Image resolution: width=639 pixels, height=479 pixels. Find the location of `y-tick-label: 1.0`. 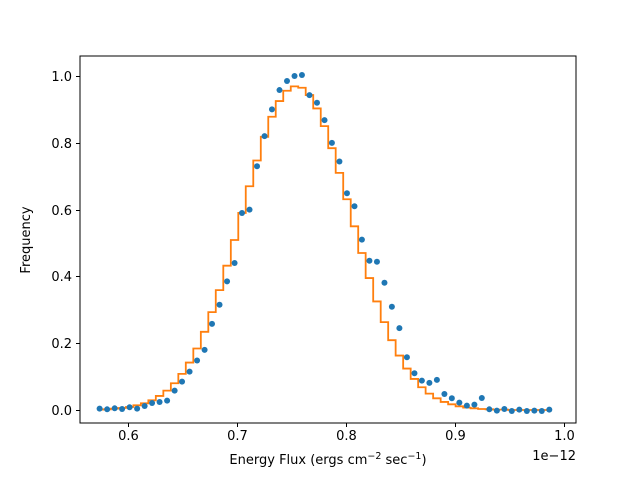

y-tick-label: 1.0 is located at coordinates (61, 77).